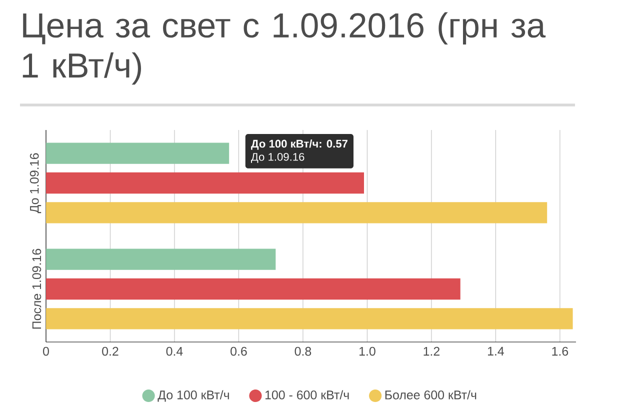  Describe the element at coordinates (430, 395) in the screenshot. I see `legend-label: Более 600 кВт/ч` at that location.